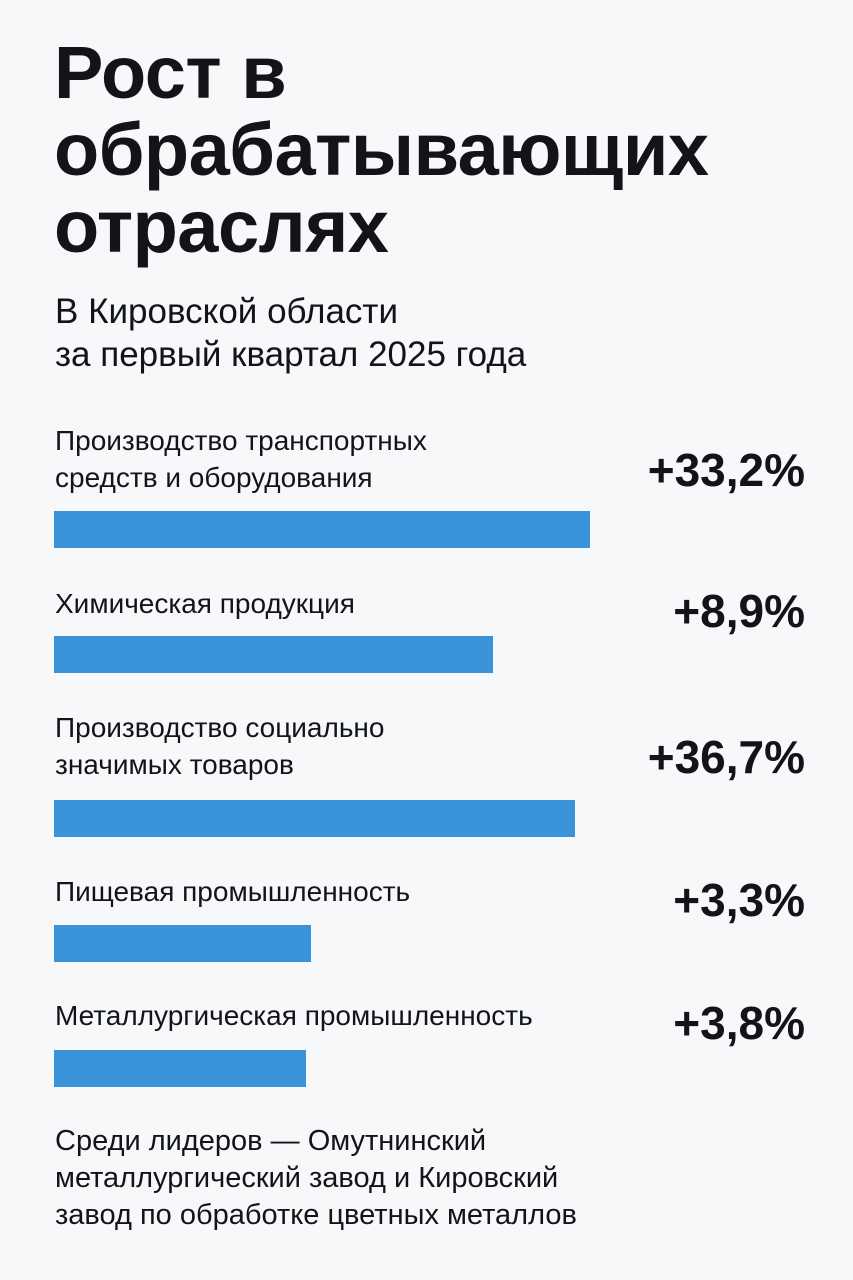  Describe the element at coordinates (226, 311) in the screenshot. I see `subtitle-line-1: В Кировской области` at that location.